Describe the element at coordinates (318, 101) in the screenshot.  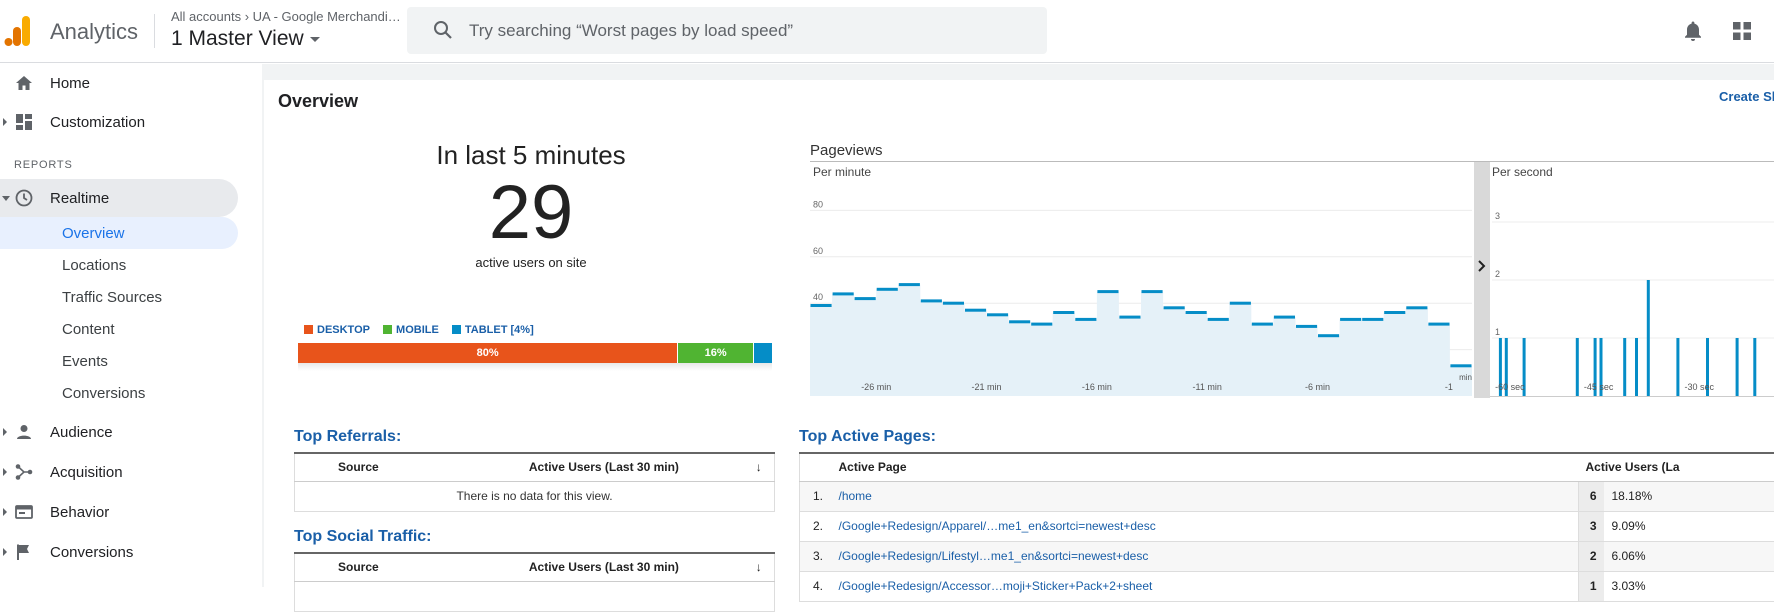
I see `page-title: Overview` at that location.